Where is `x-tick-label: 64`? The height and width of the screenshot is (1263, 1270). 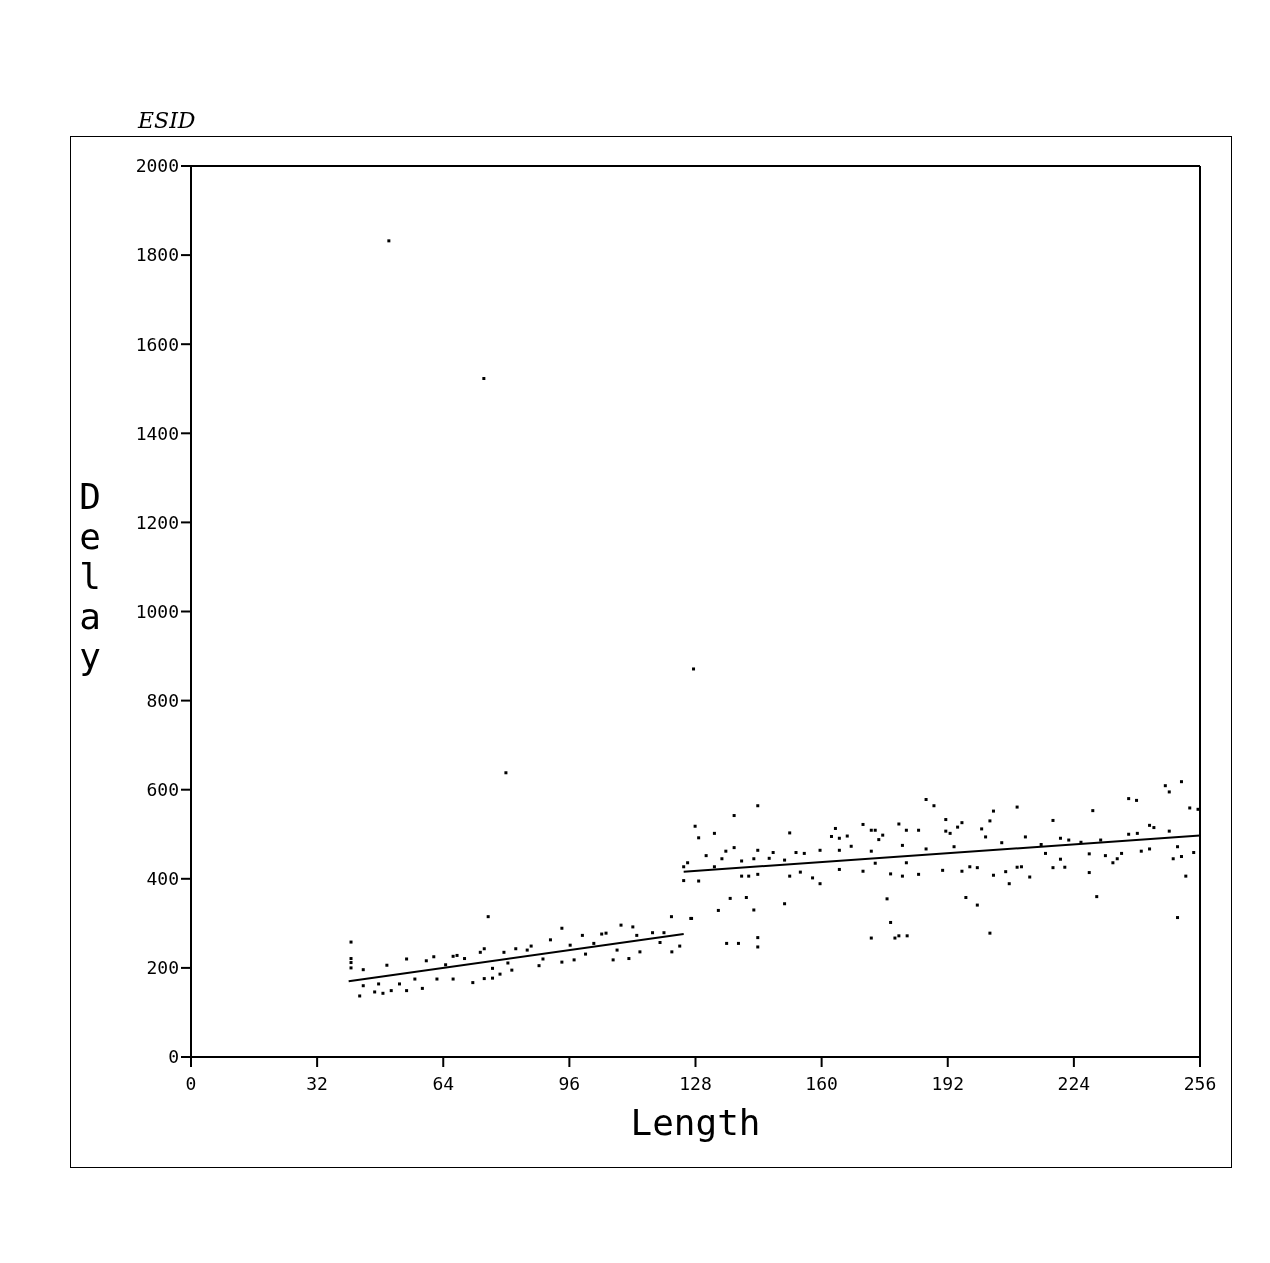
x-tick-label: 64 is located at coordinates (443, 1083).